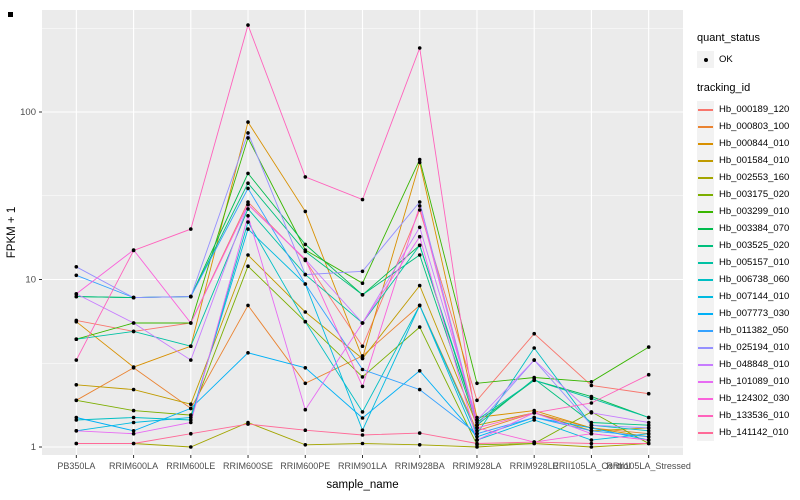  What do you see at coordinates (754, 245) in the screenshot?
I see `legend-label: Hb_003525_020` at bounding box center [754, 245].